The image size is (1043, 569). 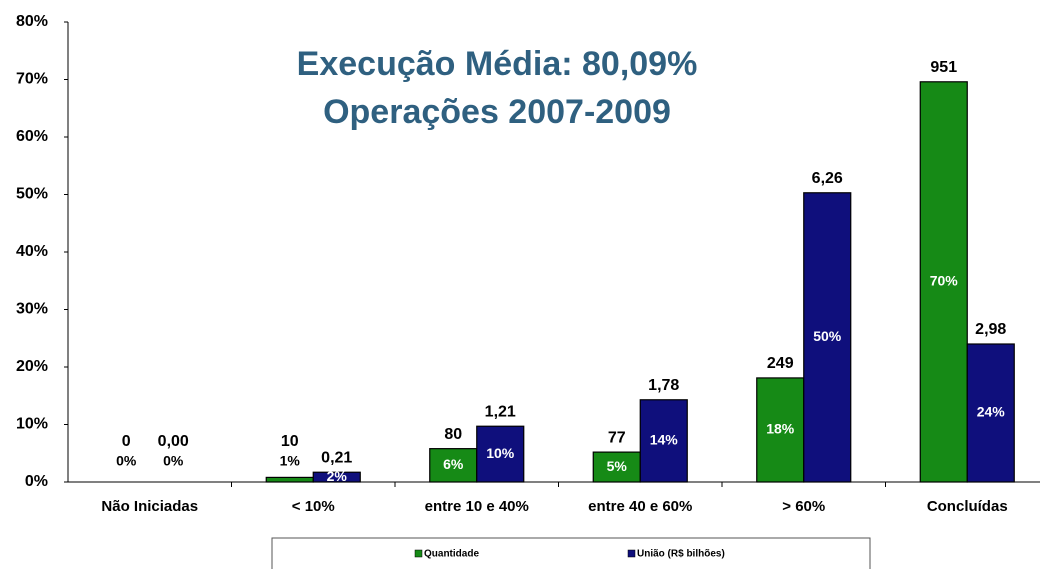 I want to click on y-tick-label: 70%, so click(x=32, y=79).